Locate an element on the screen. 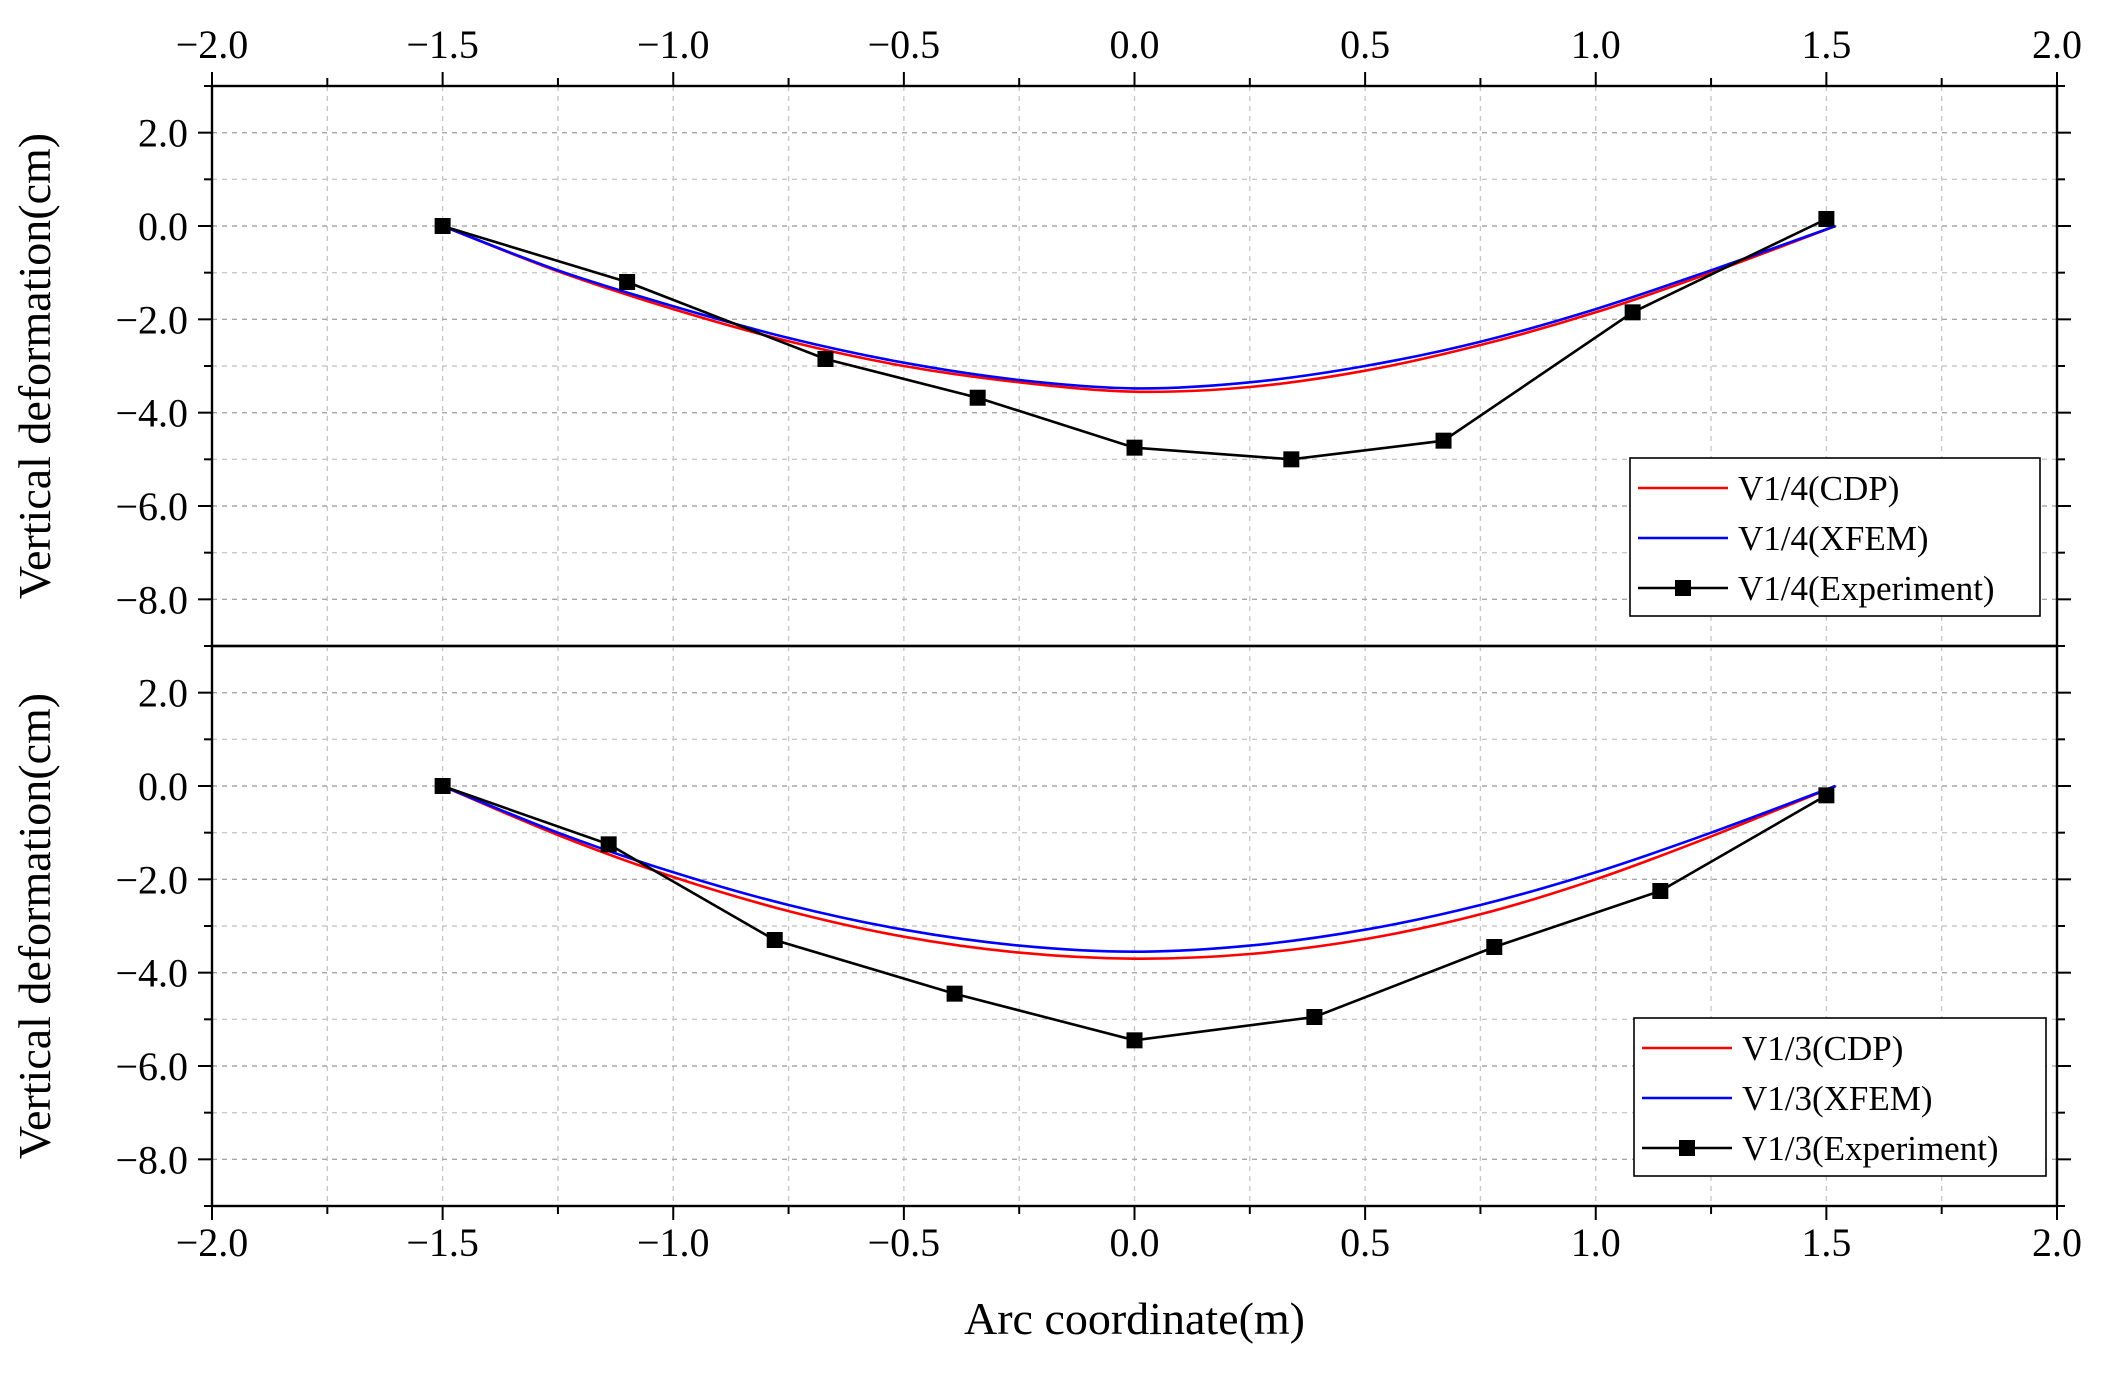  series-line-v1-4-cdp- is located at coordinates (1139, 309).